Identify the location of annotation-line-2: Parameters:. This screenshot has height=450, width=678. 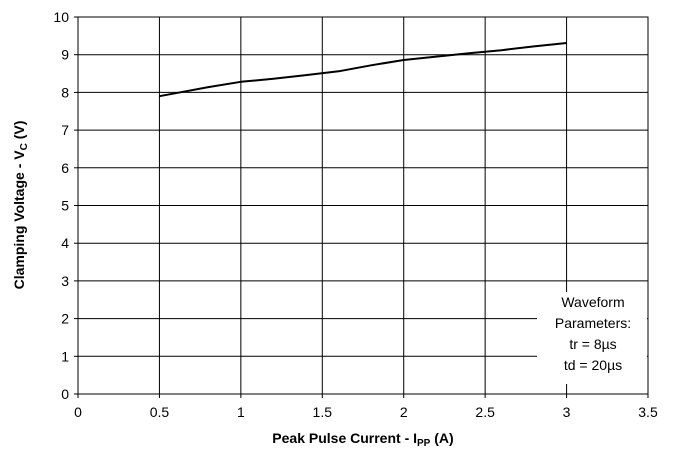
(593, 323).